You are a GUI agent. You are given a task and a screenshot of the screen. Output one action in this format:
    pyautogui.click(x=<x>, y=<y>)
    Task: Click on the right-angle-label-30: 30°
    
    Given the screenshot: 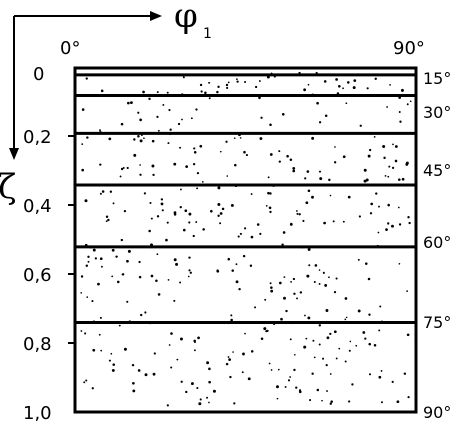 What is the action you would take?
    pyautogui.click(x=437, y=112)
    